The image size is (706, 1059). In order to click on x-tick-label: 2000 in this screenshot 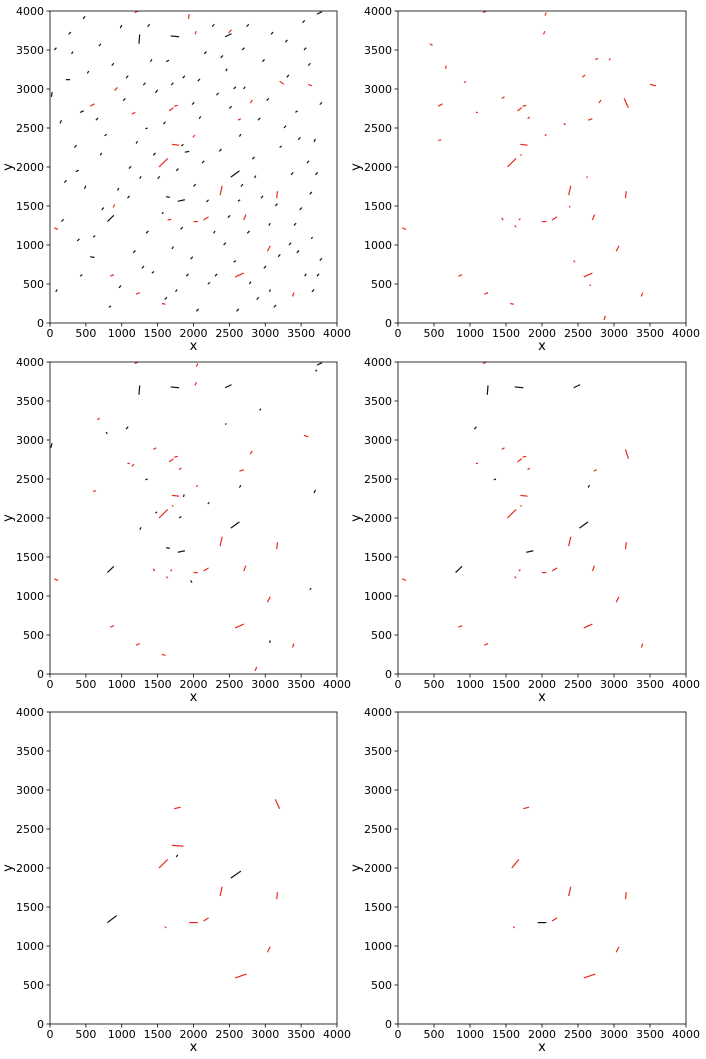, I will do `click(194, 333)`.